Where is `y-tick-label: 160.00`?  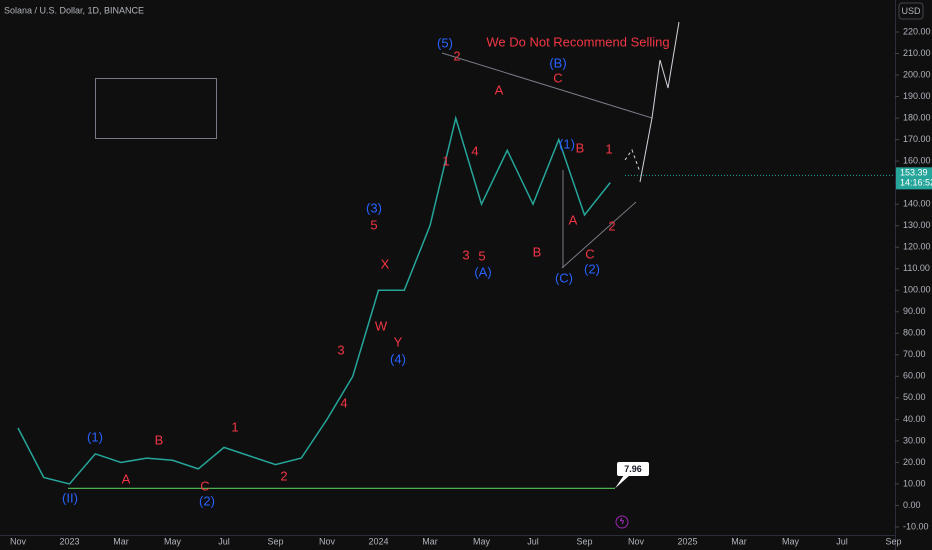
y-tick-label: 160.00 is located at coordinates (917, 161).